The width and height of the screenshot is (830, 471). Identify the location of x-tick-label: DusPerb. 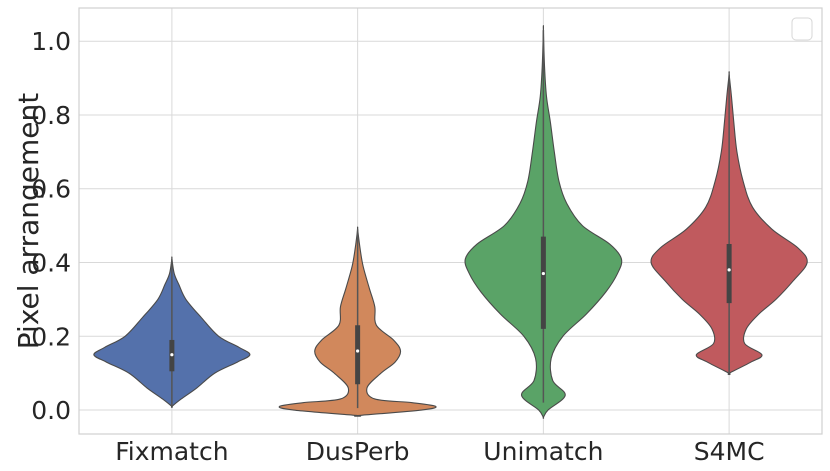
(358, 451).